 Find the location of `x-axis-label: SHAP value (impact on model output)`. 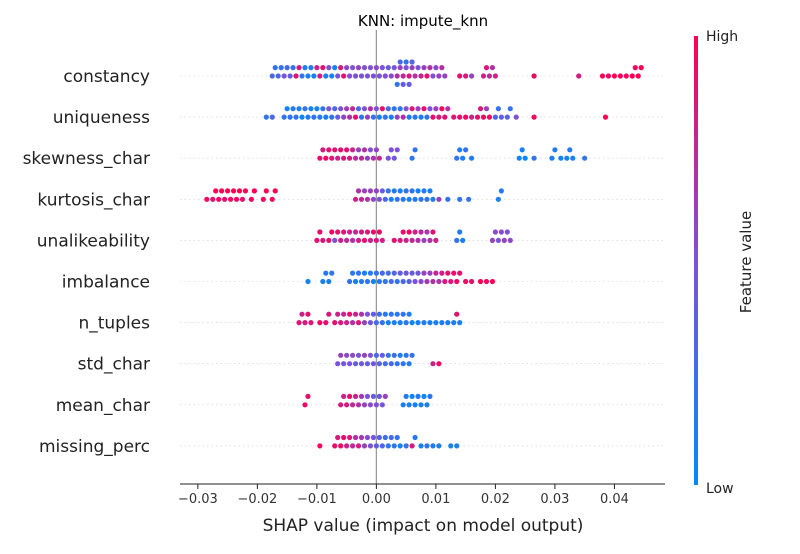

x-axis-label: SHAP value (impact on model output) is located at coordinates (423, 526).